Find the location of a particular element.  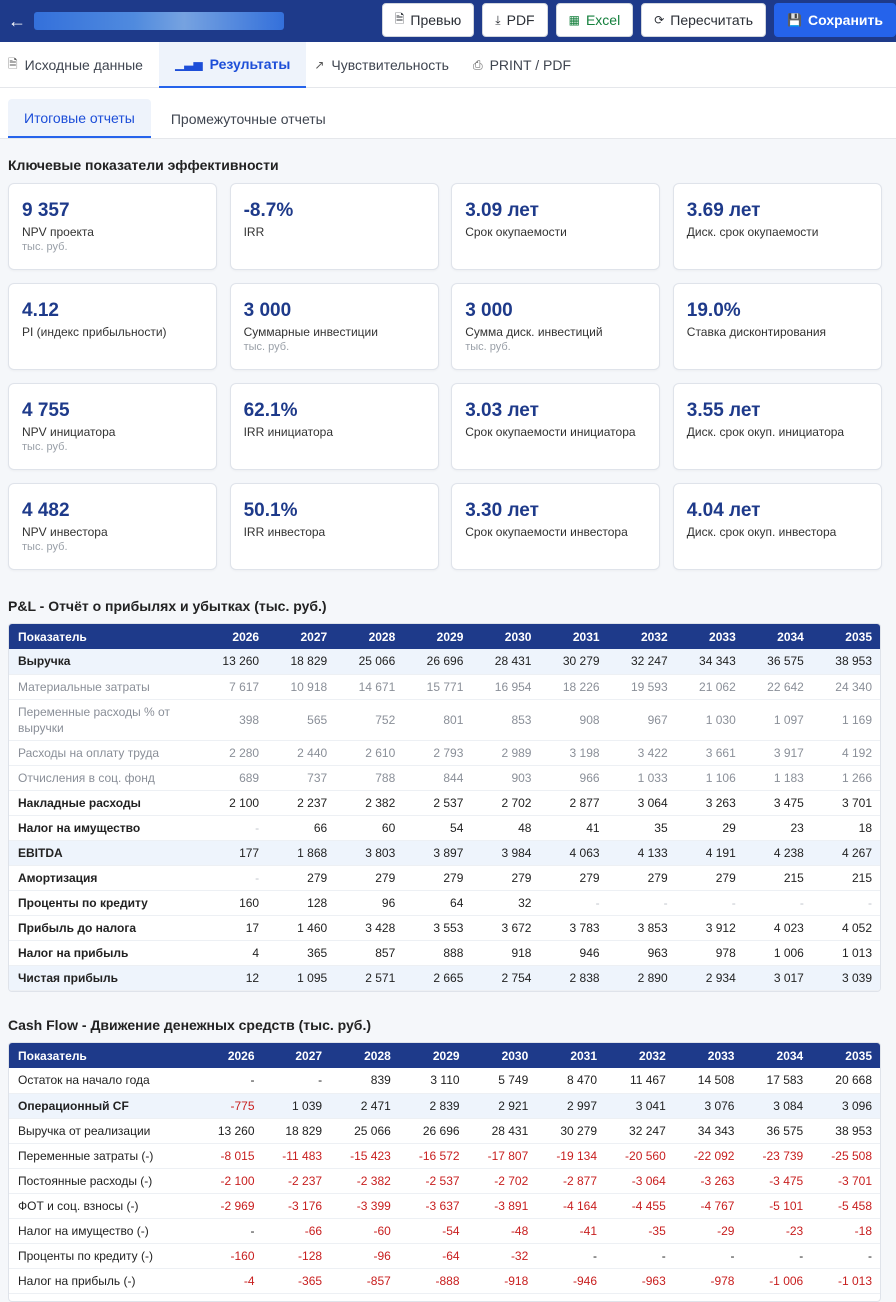

tab-print-pdf: ⎙ PRINT / PDF is located at coordinates (526, 65).